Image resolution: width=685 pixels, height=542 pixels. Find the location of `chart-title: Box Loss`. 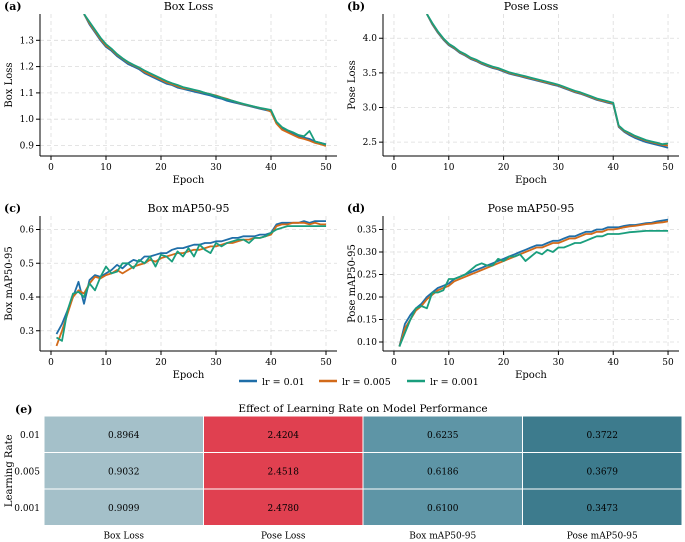

chart-title: Box Loss is located at coordinates (189, 6).